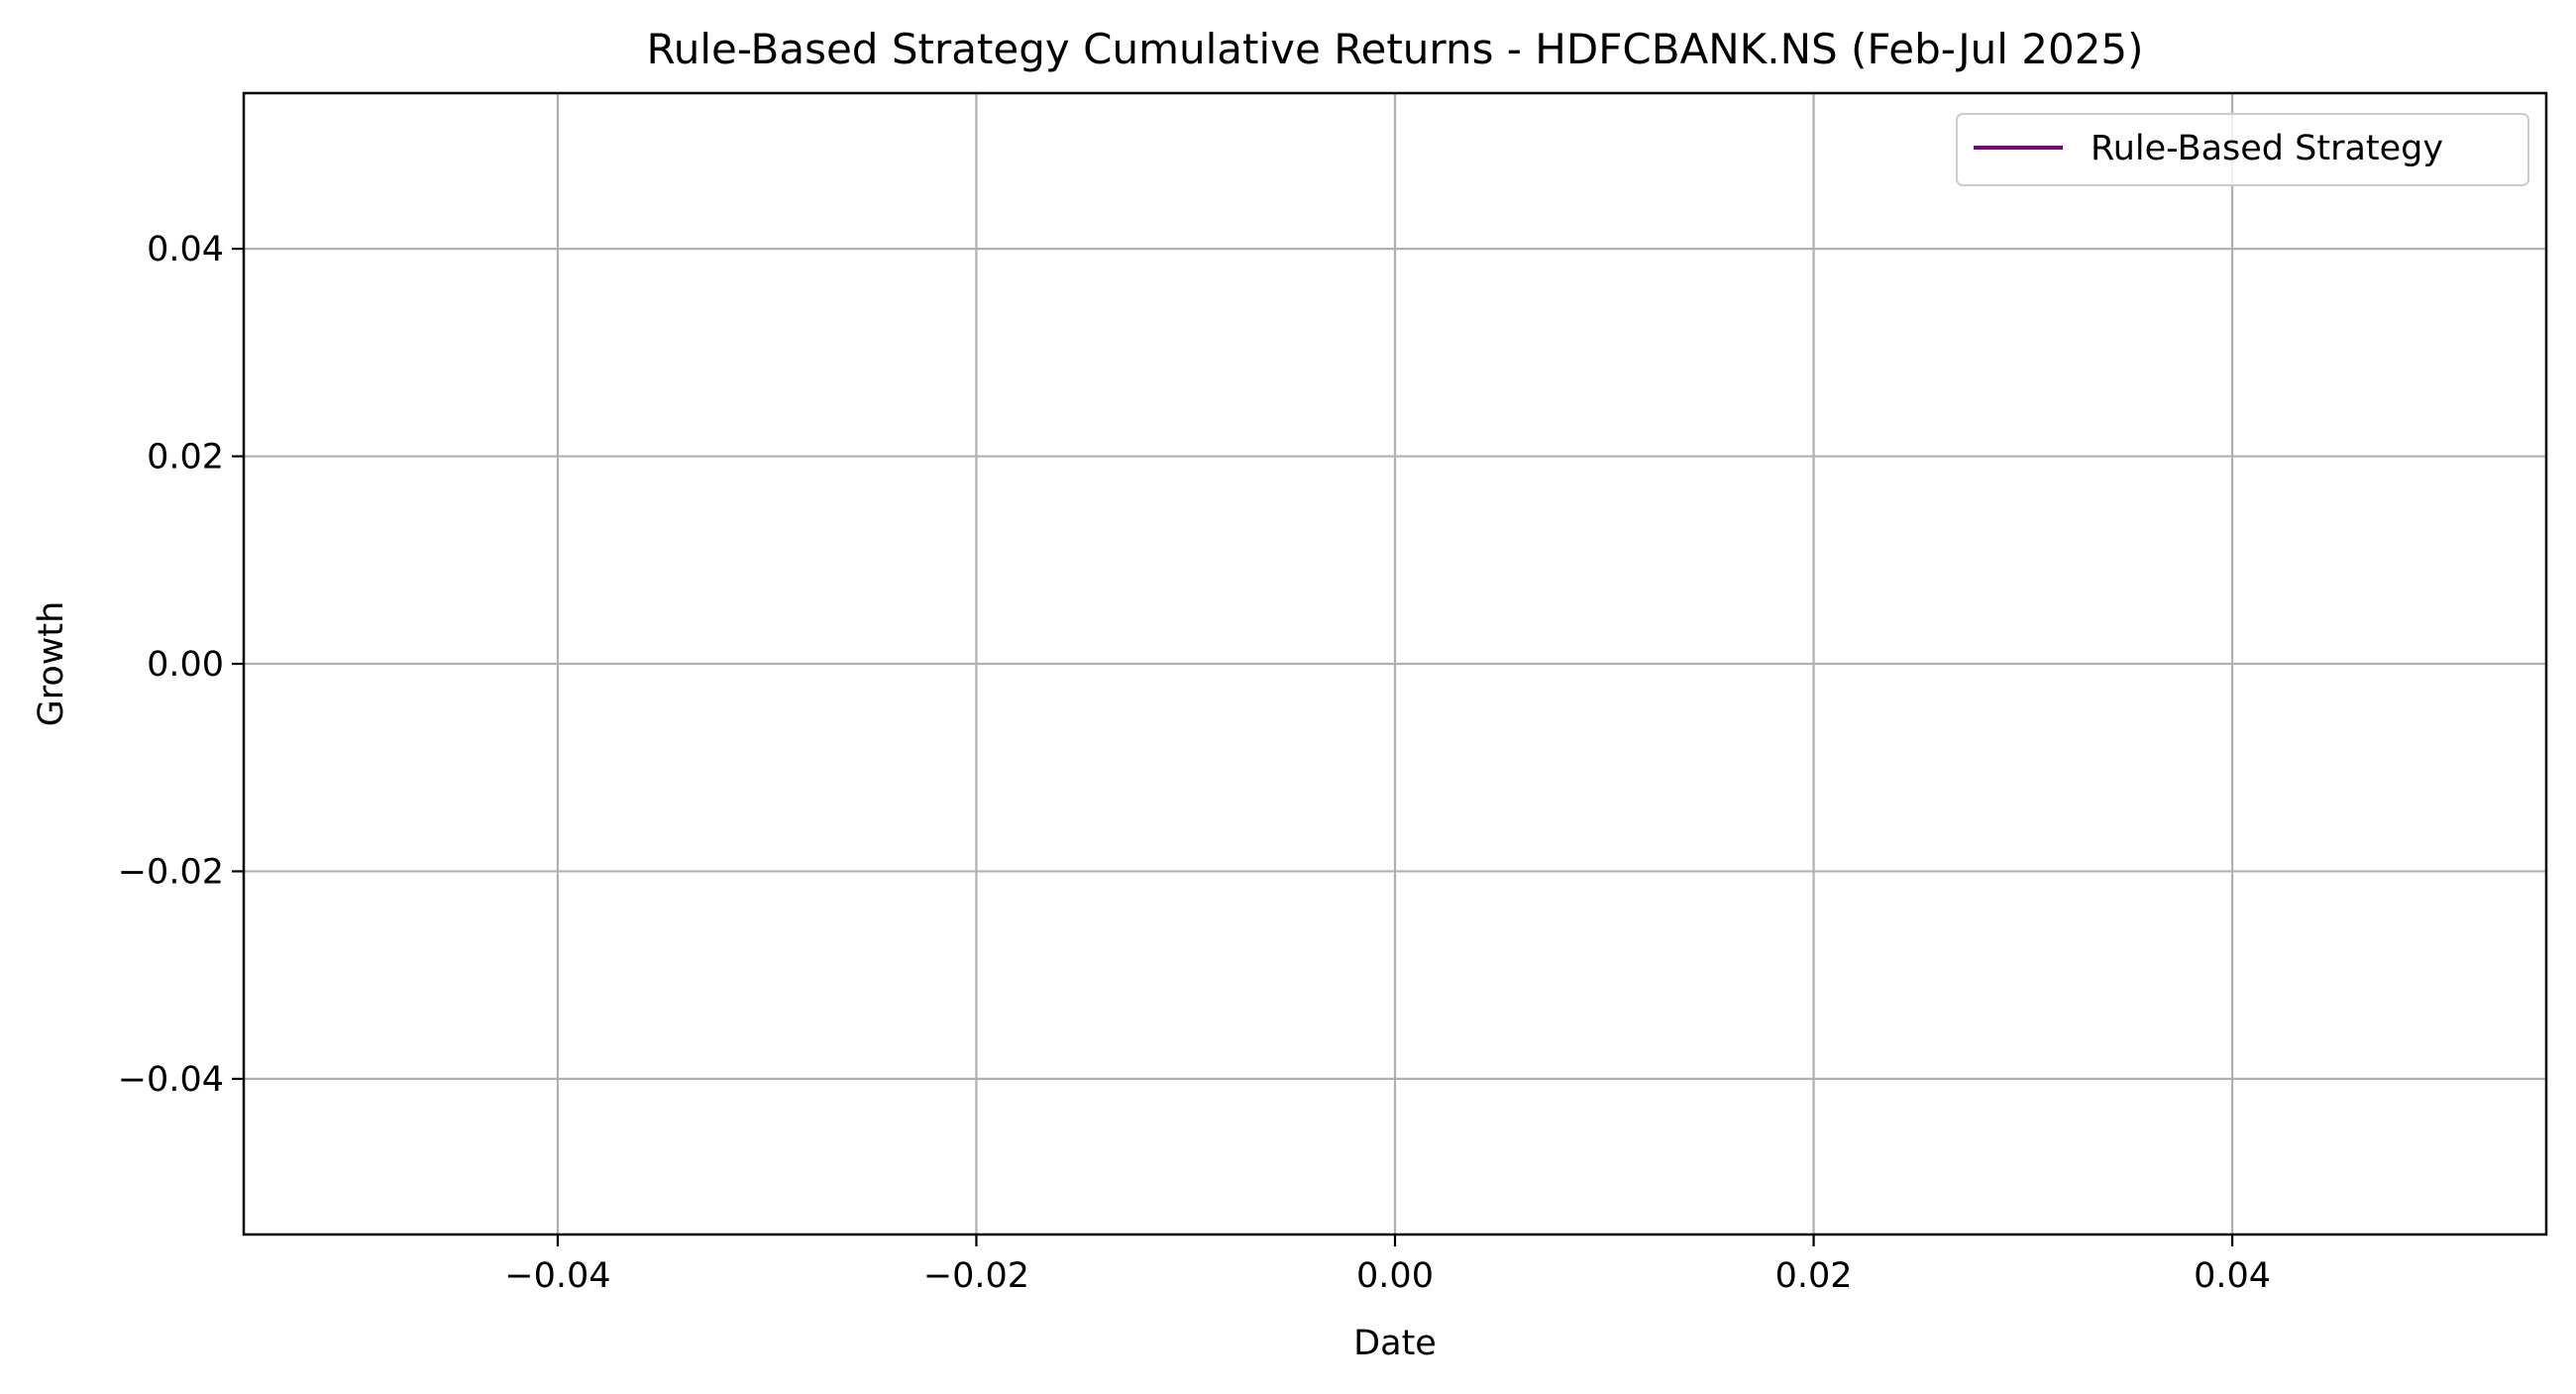 Image resolution: width=2576 pixels, height=1394 pixels. Describe the element at coordinates (1814, 1276) in the screenshot. I see `x-tick-label: 0.02` at that location.